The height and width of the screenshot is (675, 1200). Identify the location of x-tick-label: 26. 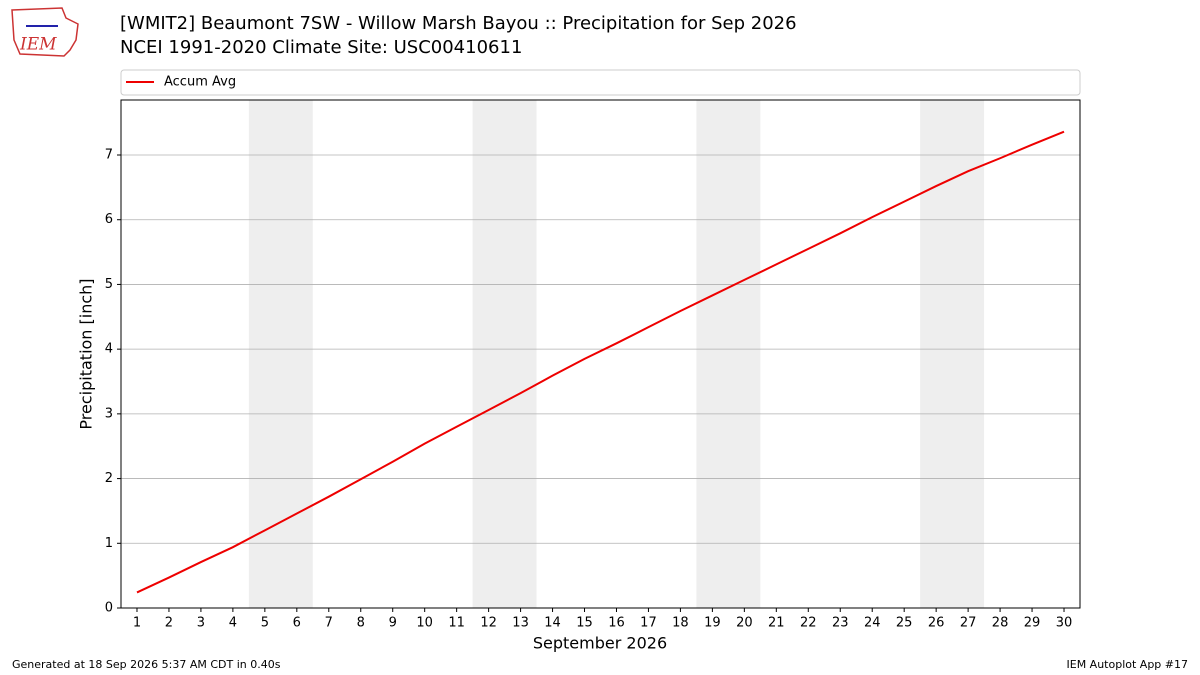
(936, 623).